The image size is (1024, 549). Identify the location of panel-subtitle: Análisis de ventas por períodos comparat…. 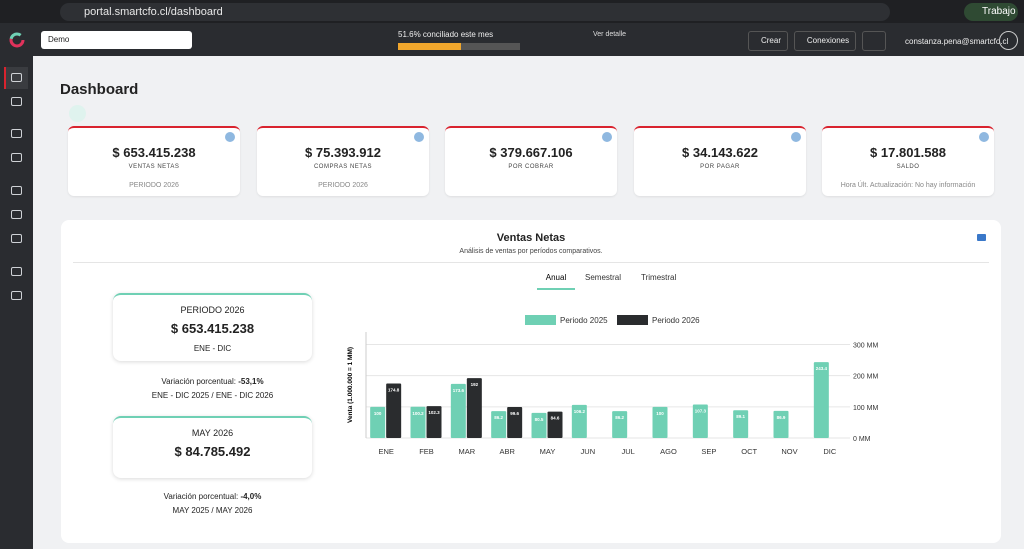
(531, 251).